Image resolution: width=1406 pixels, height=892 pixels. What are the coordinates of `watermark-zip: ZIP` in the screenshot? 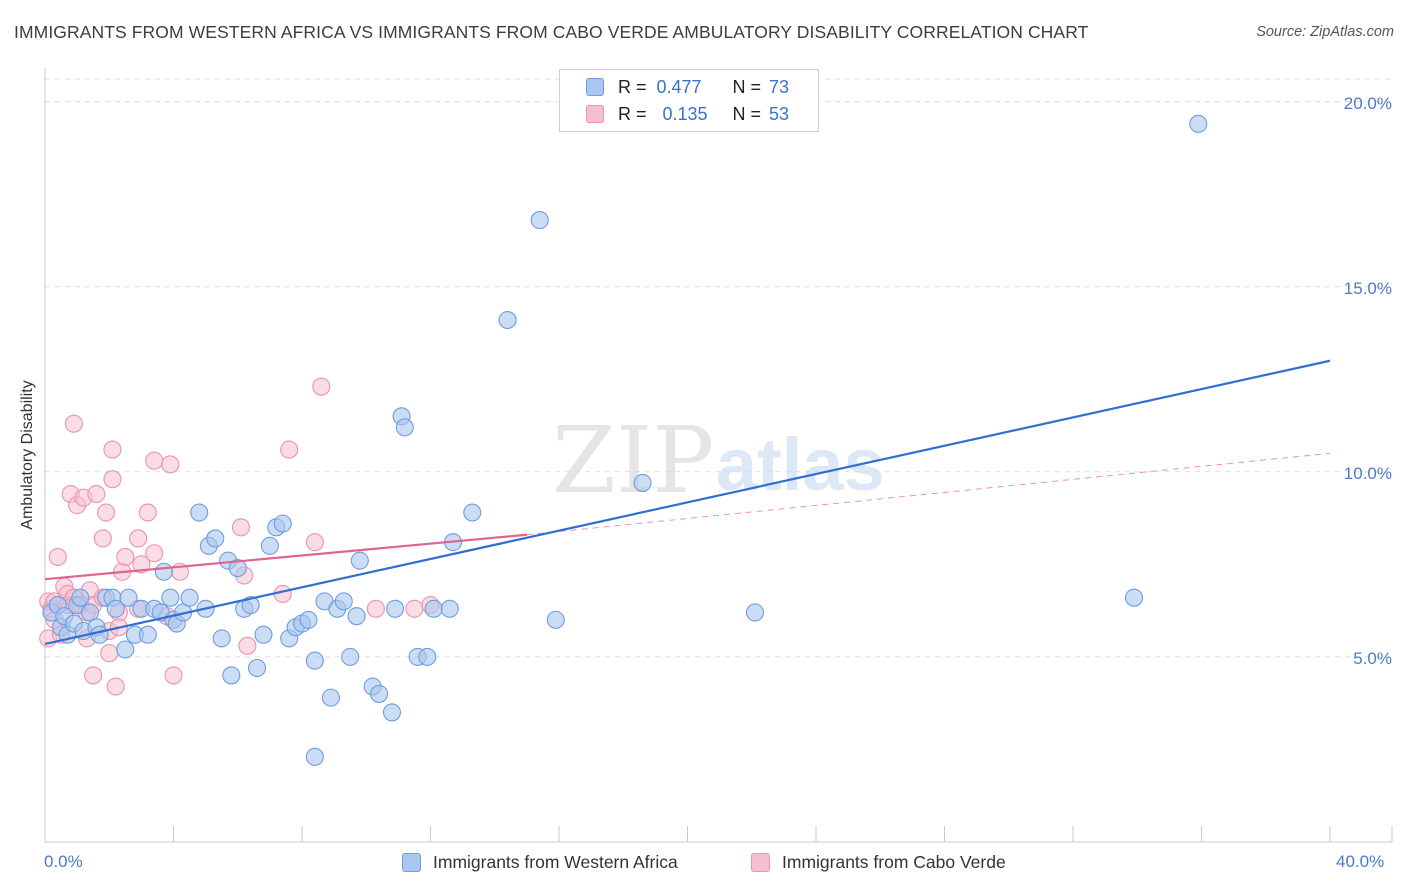 It's located at (633, 460).